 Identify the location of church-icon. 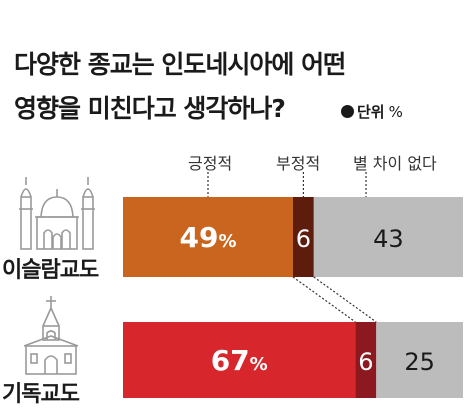
(51, 335).